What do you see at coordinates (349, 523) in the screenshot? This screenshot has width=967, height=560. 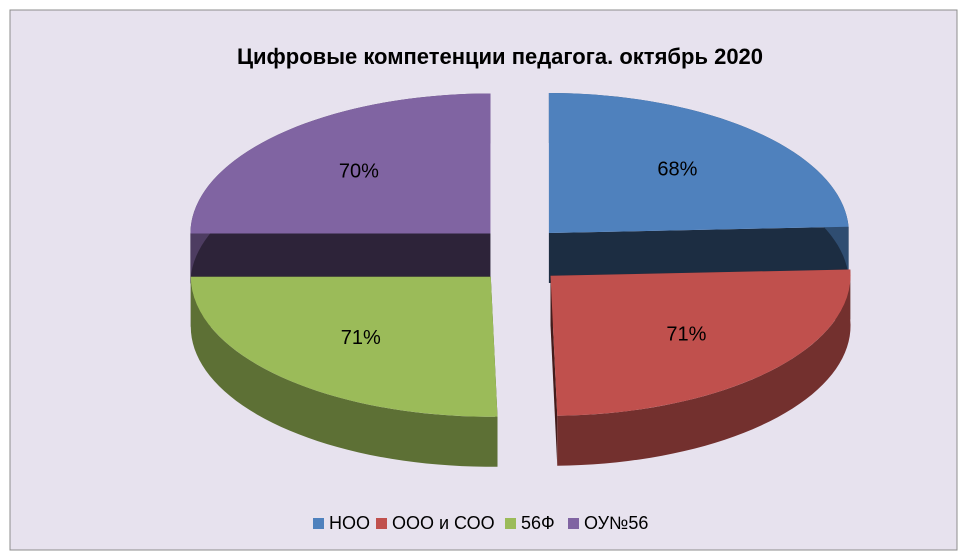 I see `legend-label: НОО` at bounding box center [349, 523].